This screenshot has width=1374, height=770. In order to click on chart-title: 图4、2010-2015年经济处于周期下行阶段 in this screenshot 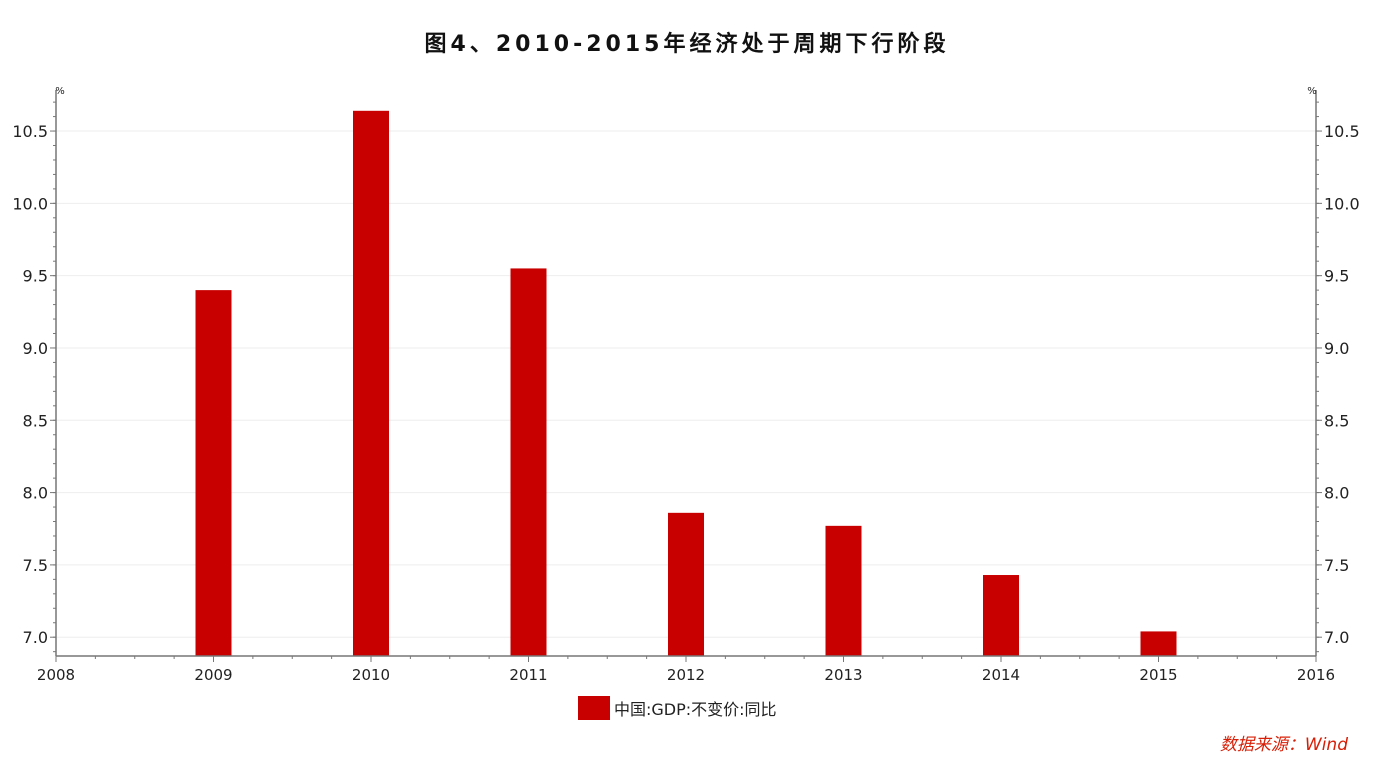, I will do `click(687, 44)`.